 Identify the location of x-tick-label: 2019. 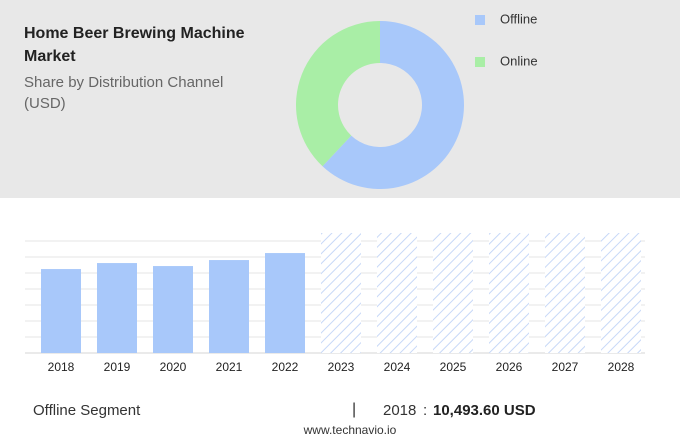
(117, 367).